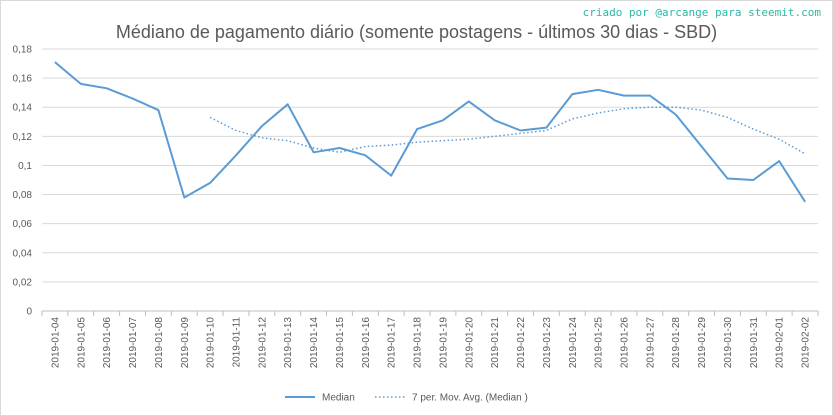 The image size is (833, 416). Describe the element at coordinates (599, 343) in the screenshot. I see `x-tick-label: 2019-01-25` at that location.